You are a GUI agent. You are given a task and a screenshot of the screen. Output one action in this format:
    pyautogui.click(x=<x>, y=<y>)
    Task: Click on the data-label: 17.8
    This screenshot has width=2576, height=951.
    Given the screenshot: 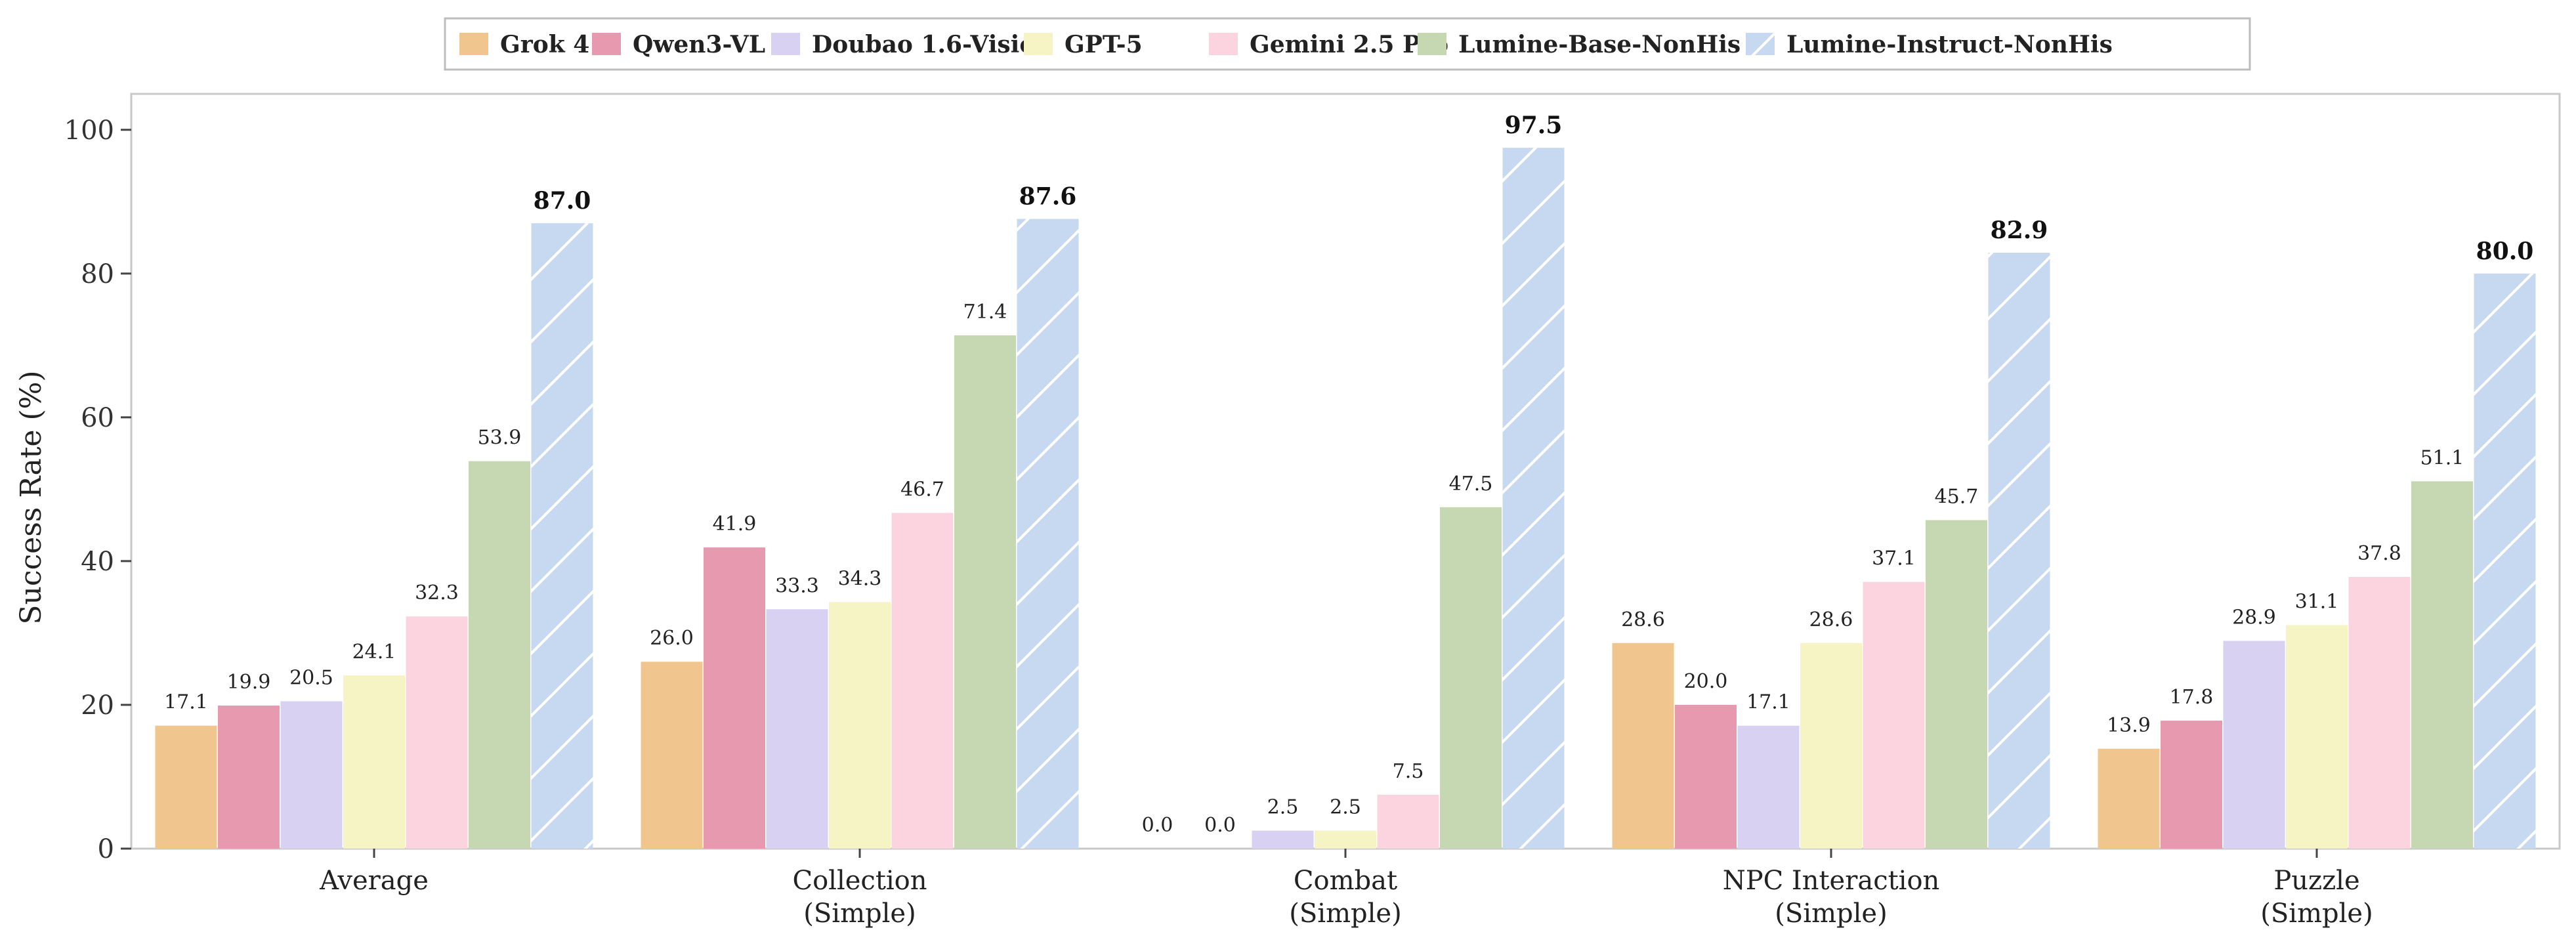 What is the action you would take?
    pyautogui.click(x=2192, y=697)
    